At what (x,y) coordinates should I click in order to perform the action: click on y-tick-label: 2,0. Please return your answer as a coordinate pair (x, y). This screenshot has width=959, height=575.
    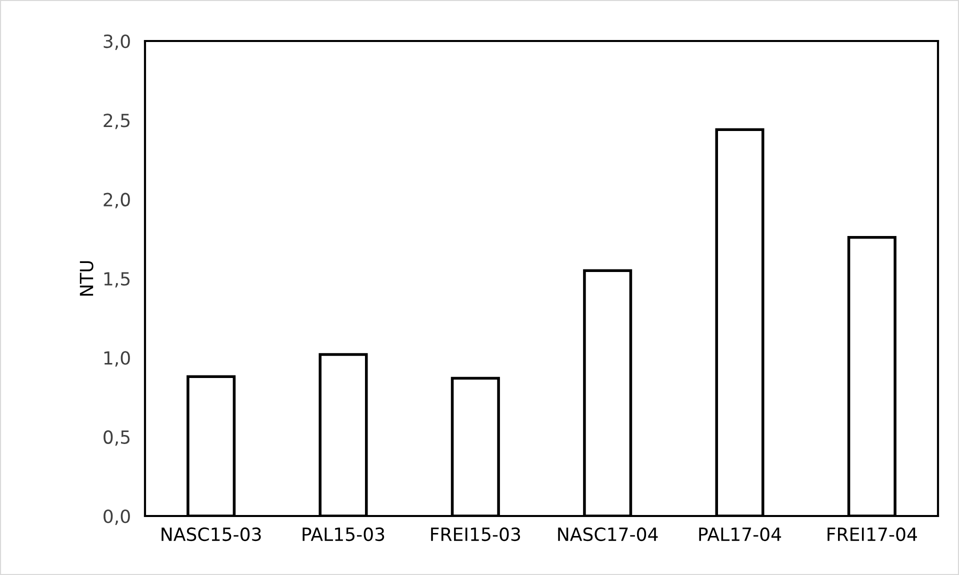
    Looking at the image, I should click on (117, 200).